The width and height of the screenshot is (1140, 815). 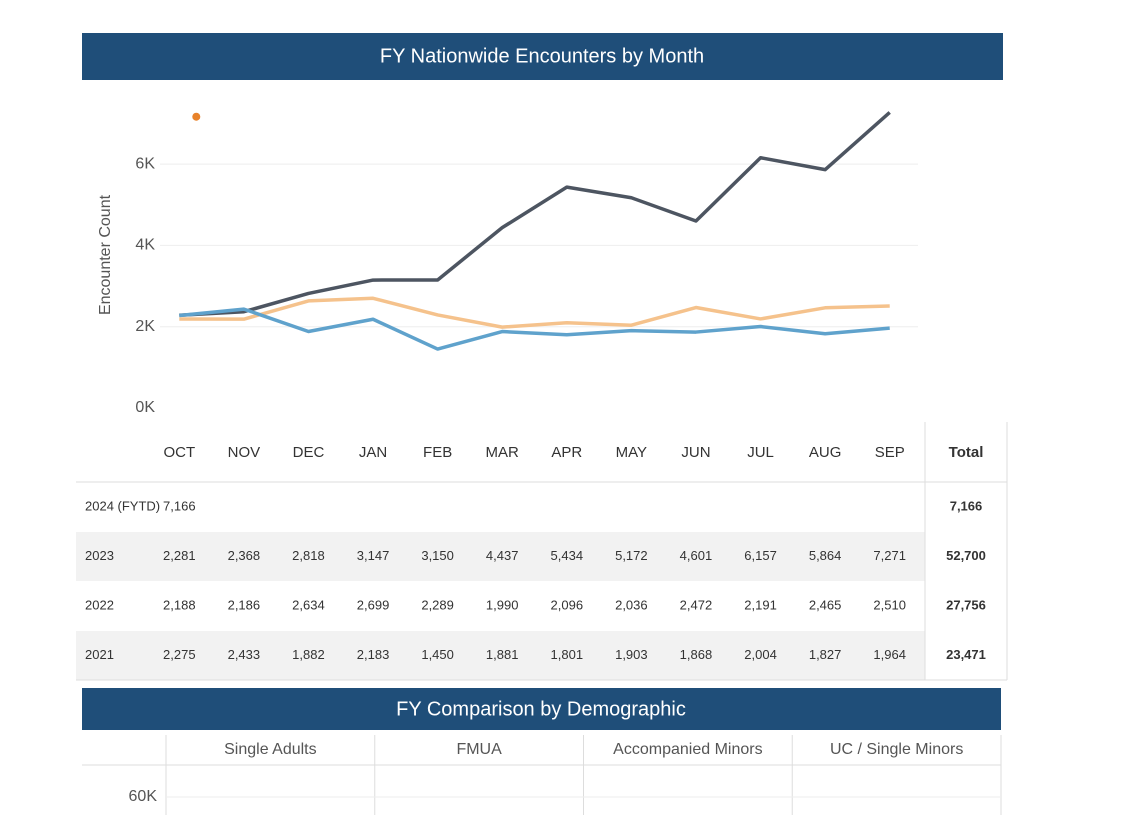 I want to click on table-cell: 2,472, so click(x=696, y=604).